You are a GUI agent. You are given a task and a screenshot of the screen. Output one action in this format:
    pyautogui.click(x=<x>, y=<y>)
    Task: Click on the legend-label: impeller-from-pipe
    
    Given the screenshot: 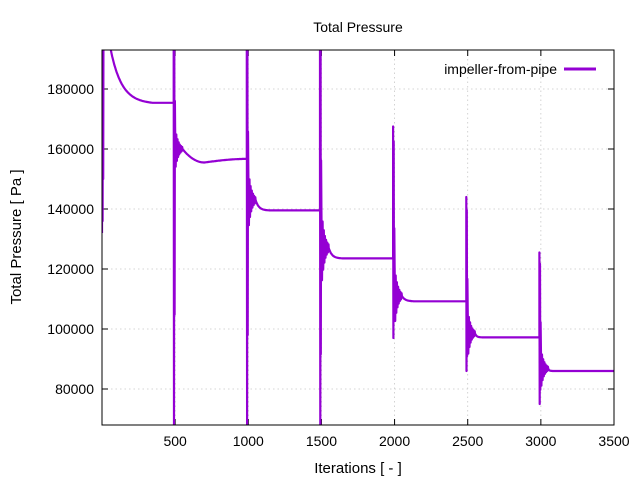 What is the action you would take?
    pyautogui.click(x=500, y=69)
    